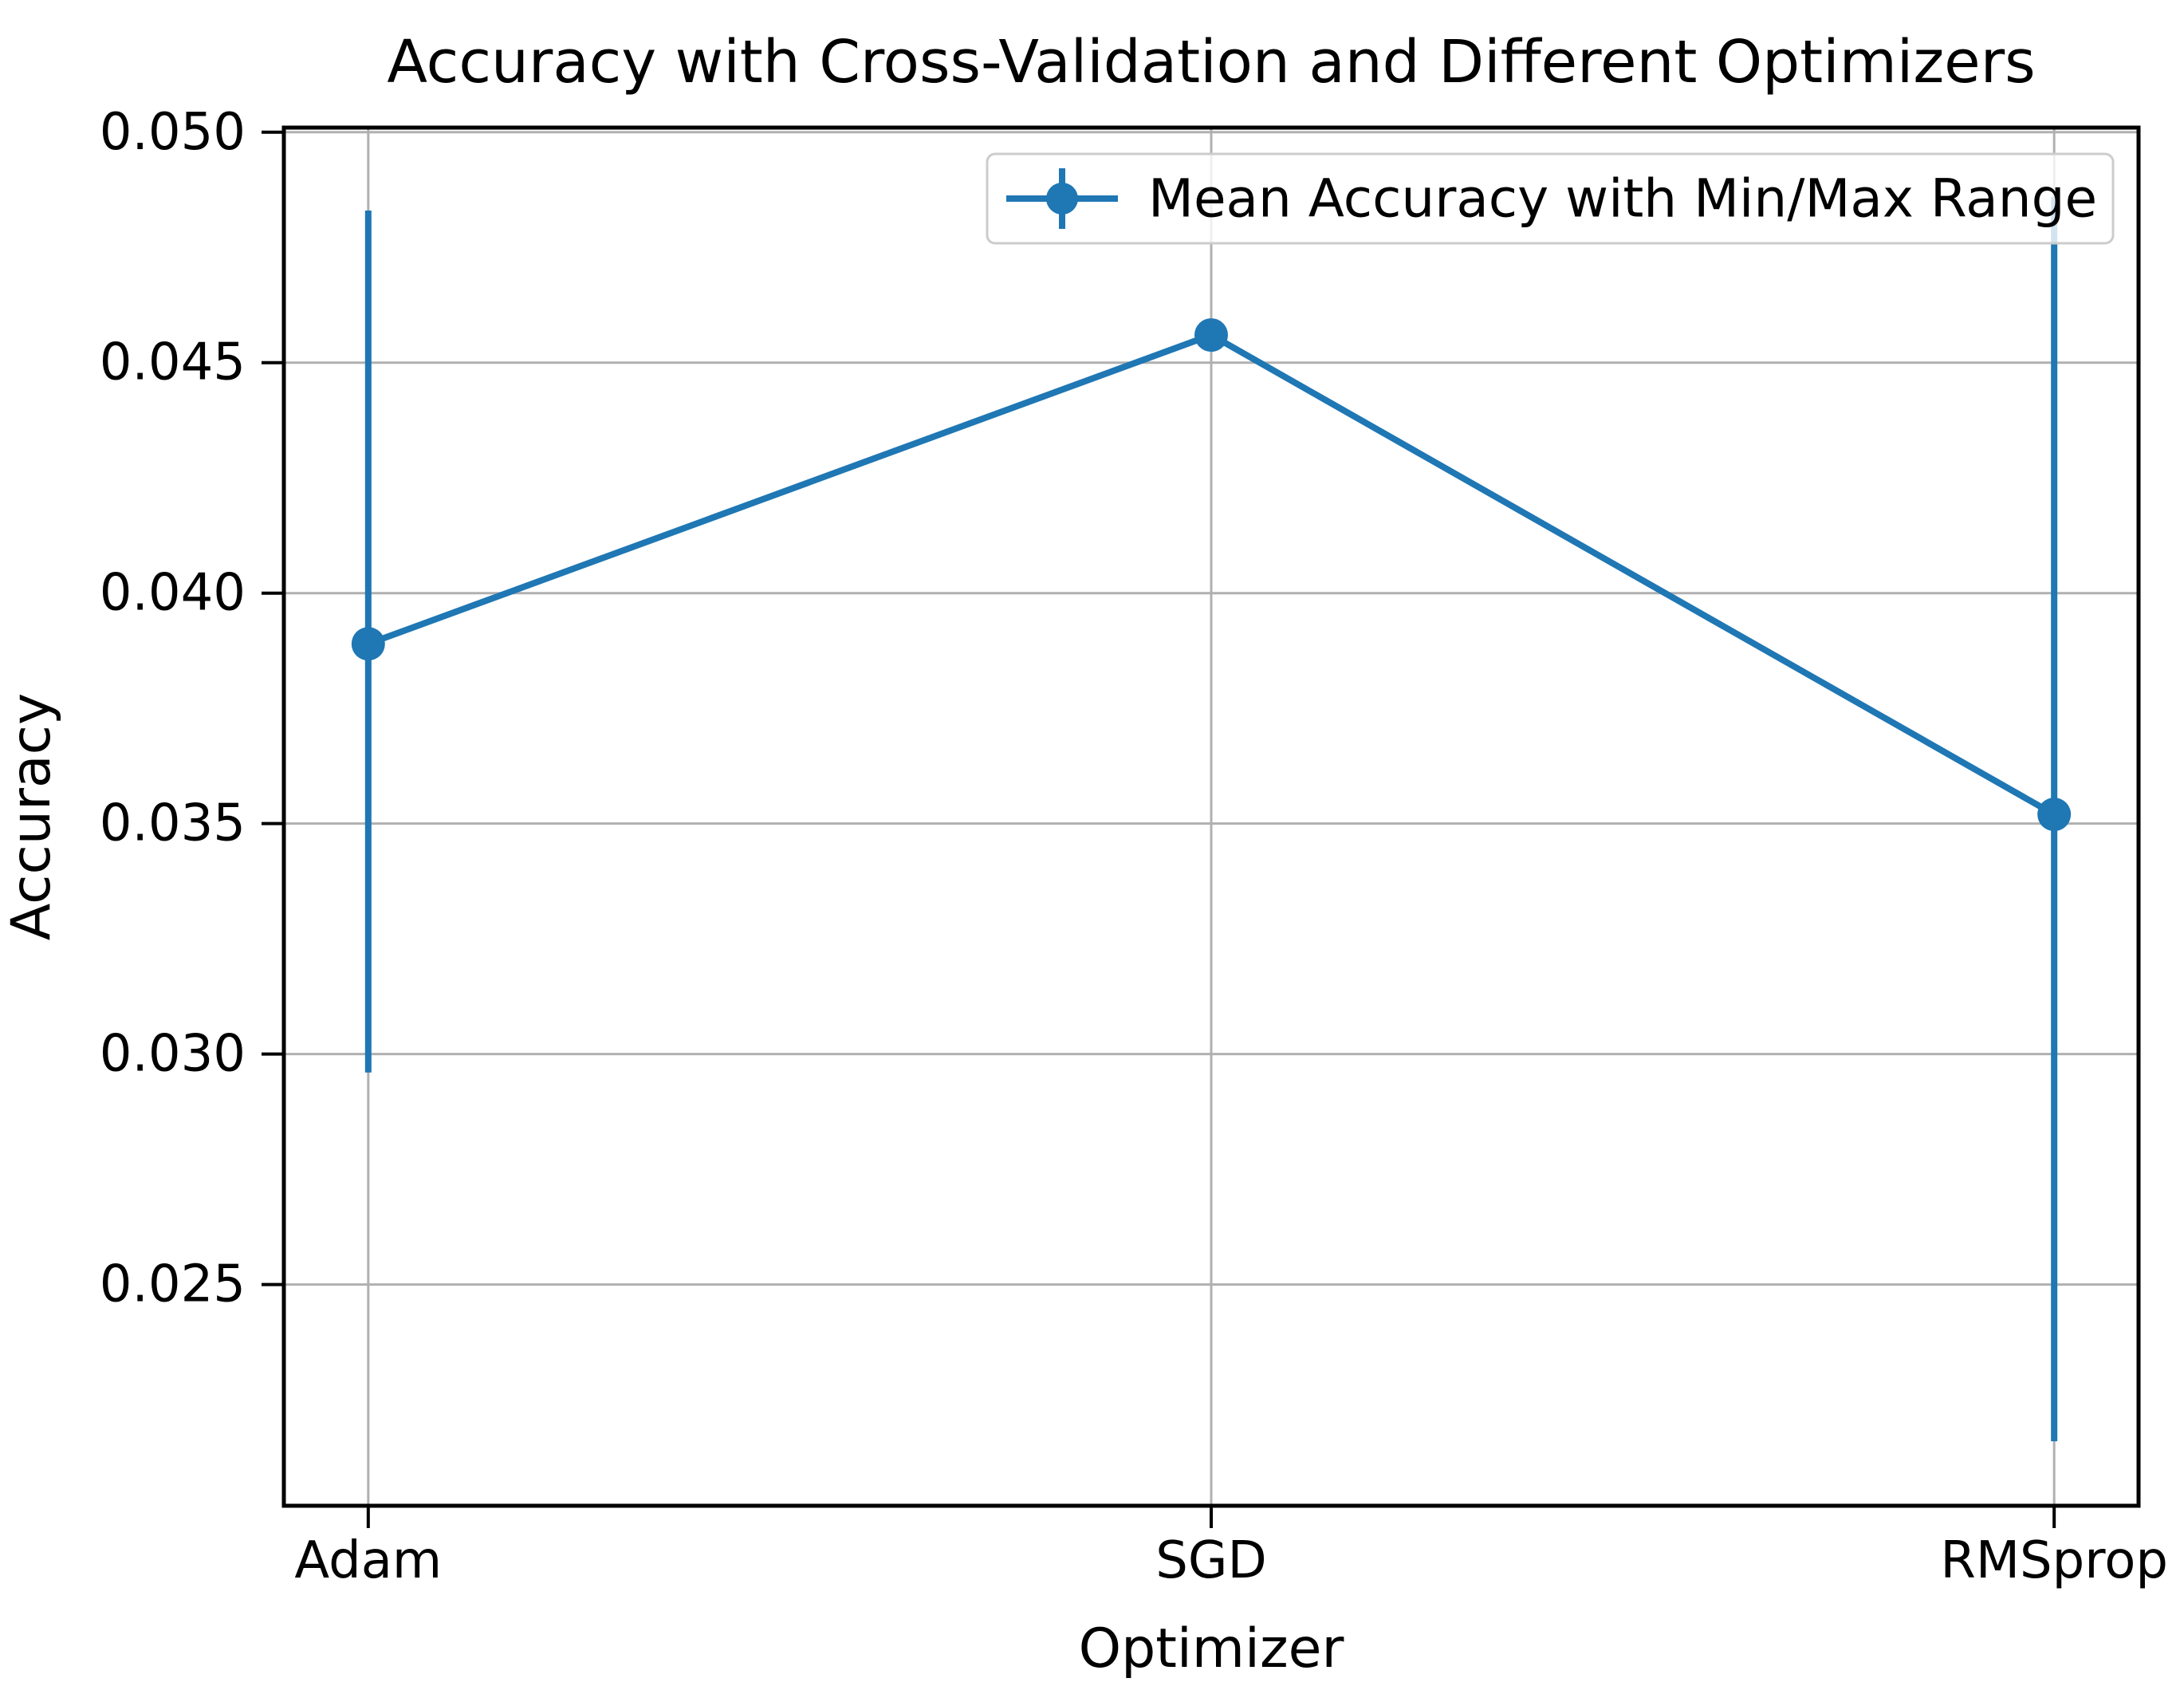 The image size is (2184, 1686). I want to click on y-tick-label: 0.050, so click(173, 132).